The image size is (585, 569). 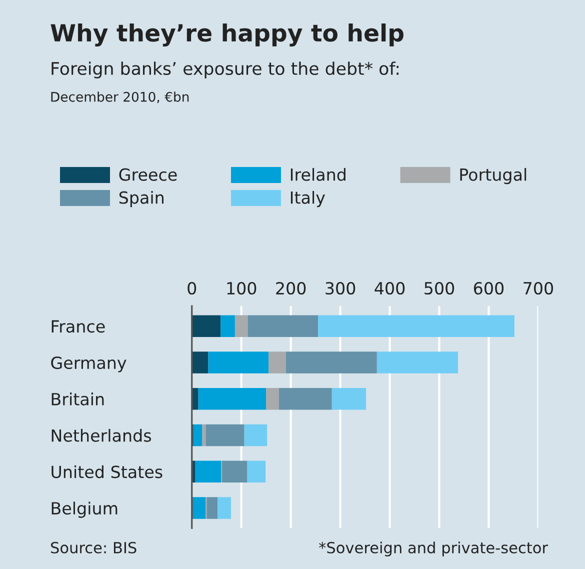 I want to click on chart-subtitle: Foreign banks’ exposure to the debt* of:, so click(x=225, y=70).